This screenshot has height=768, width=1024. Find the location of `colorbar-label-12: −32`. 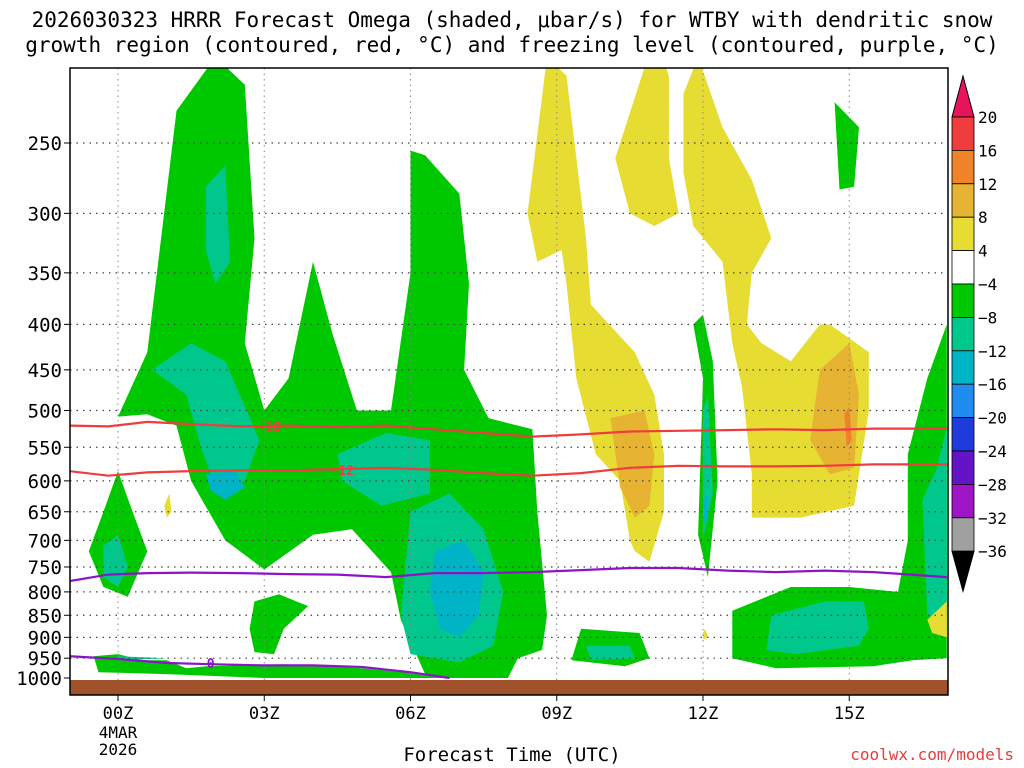

colorbar-label-12: −32 is located at coordinates (992, 518).